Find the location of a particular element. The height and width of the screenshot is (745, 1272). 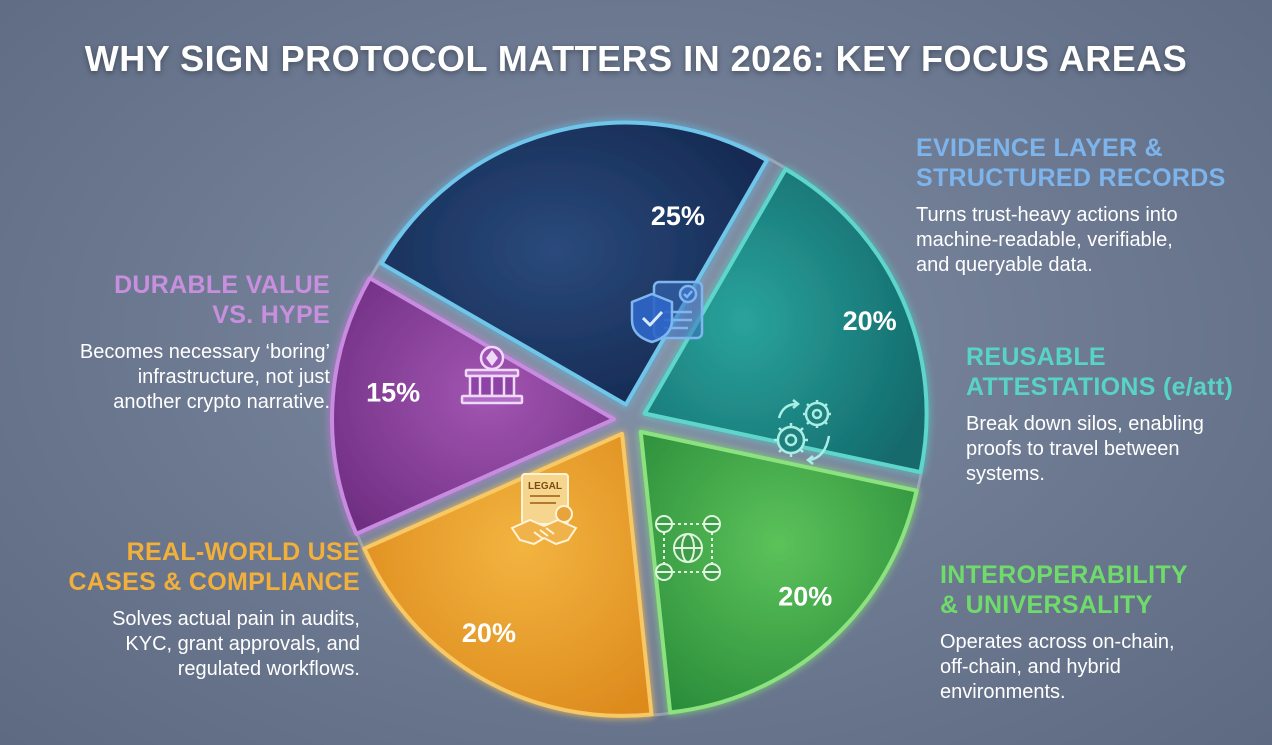

connected-globes-icon is located at coordinates (688, 548).